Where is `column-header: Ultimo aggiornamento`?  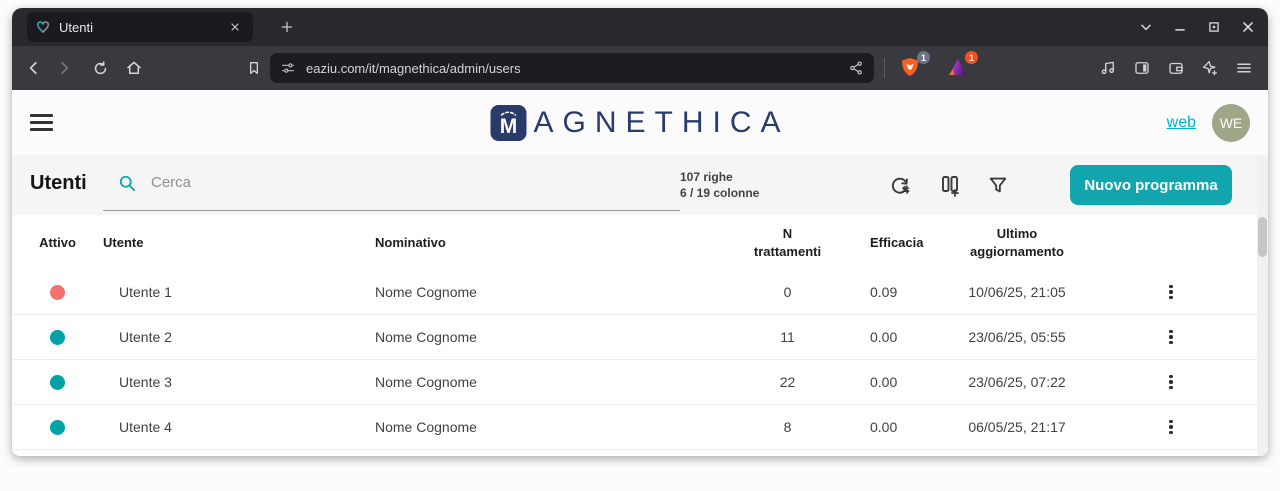 column-header: Ultimo aggiornamento is located at coordinates (1017, 242).